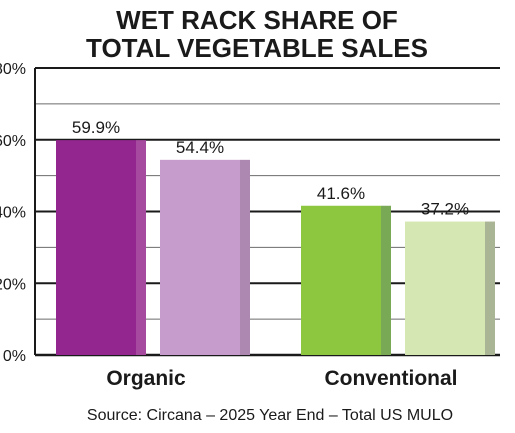  Describe the element at coordinates (390, 378) in the screenshot. I see `category-label: Conventional` at that location.